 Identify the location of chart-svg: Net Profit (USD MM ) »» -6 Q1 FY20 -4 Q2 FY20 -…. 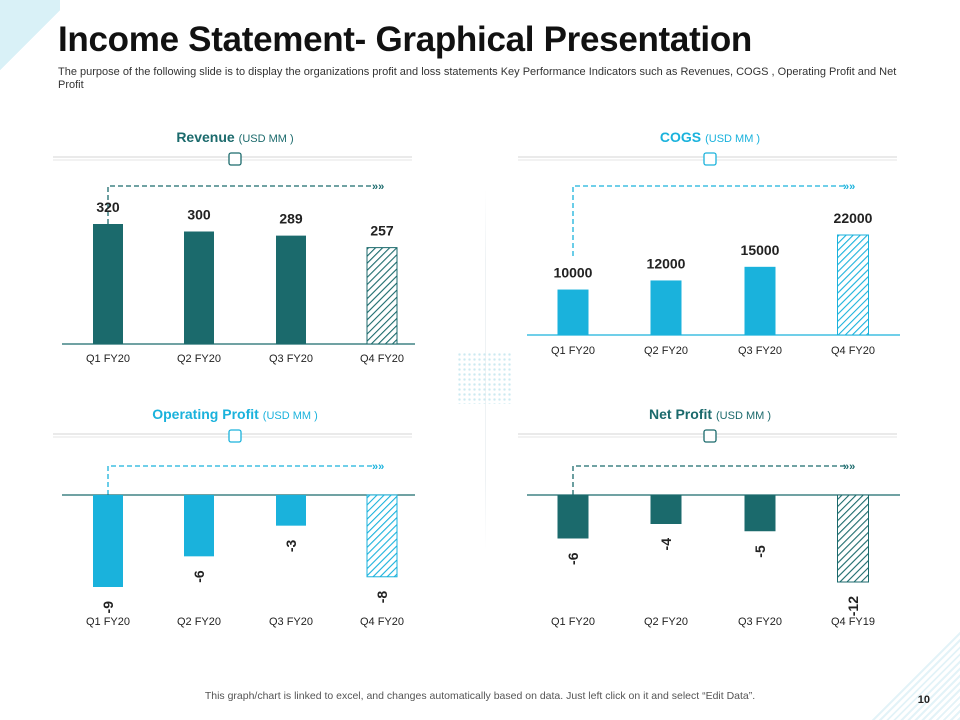
(709, 517).